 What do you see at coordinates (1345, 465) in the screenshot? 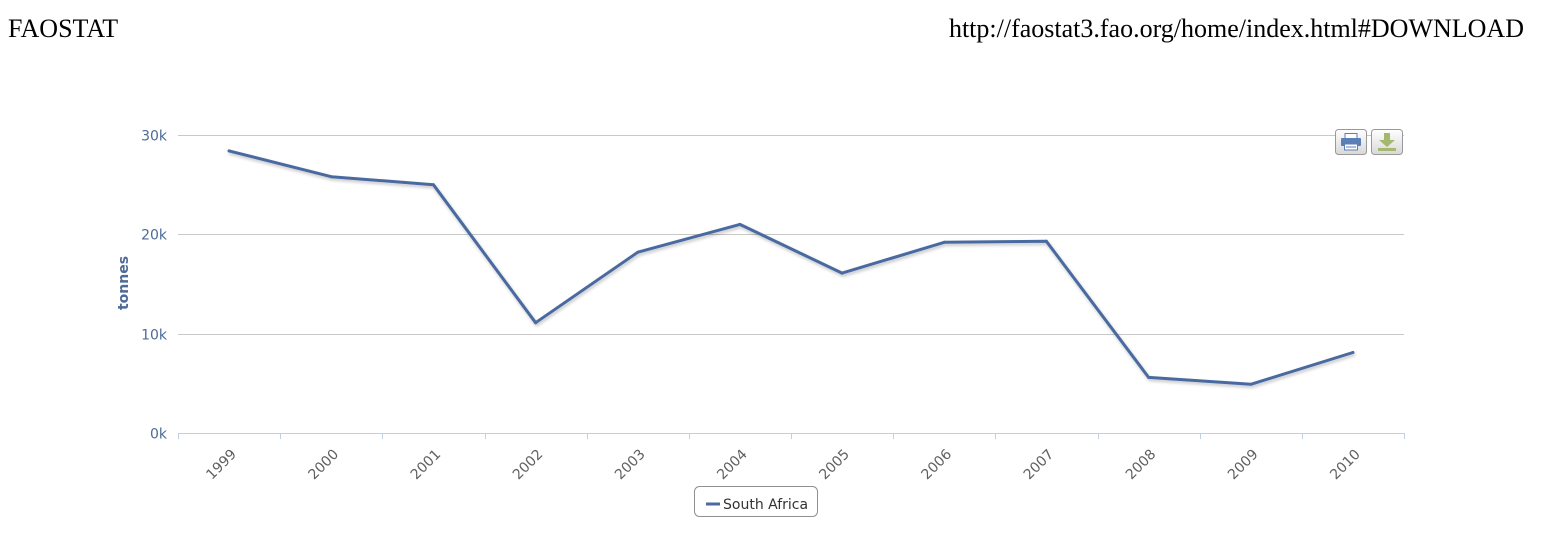
I see `x-tick-label: 2010` at bounding box center [1345, 465].